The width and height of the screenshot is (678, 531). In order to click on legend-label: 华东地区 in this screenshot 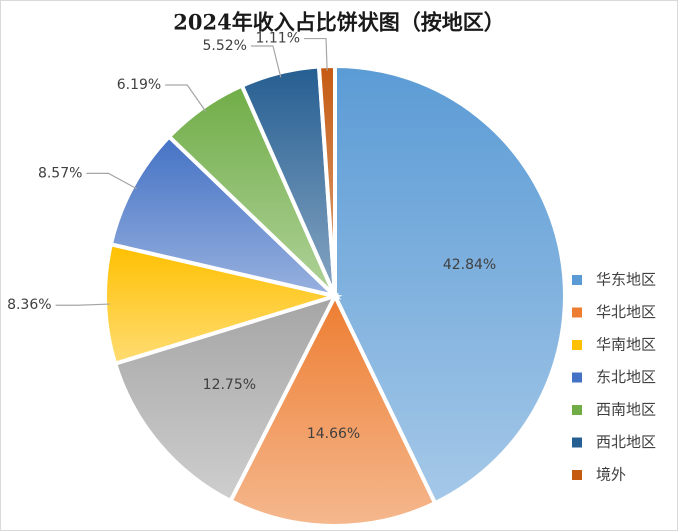, I will do `click(626, 280)`.